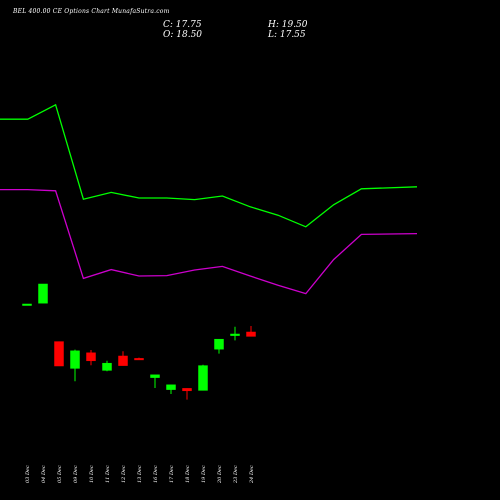  I want to click on low-value: L: 17.55, so click(287, 35).